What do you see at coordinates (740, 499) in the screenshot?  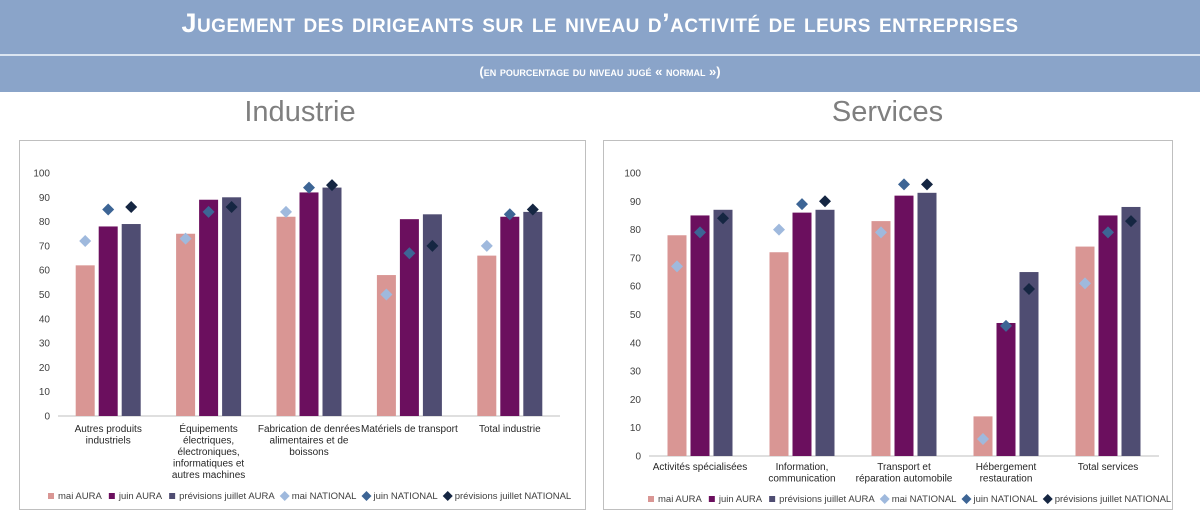 I see `services-legend-label-1: juin AURA` at bounding box center [740, 499].